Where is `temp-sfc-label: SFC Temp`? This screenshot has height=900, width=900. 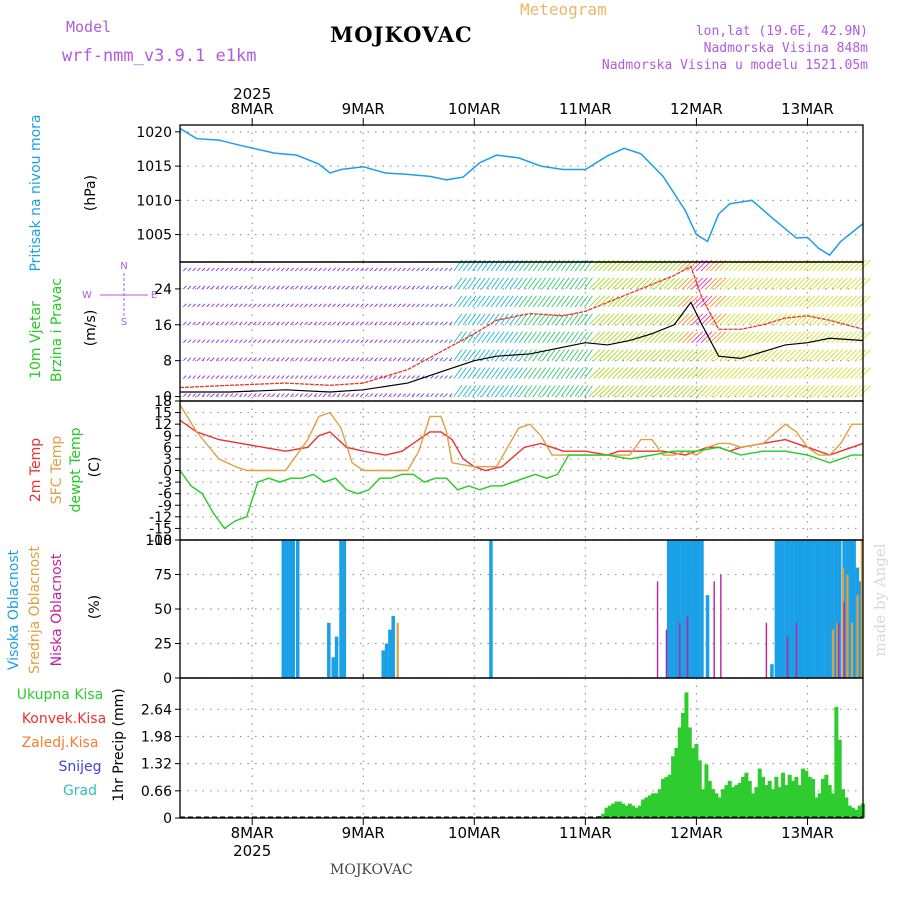
temp-sfc-label: SFC Temp is located at coordinates (57, 470).